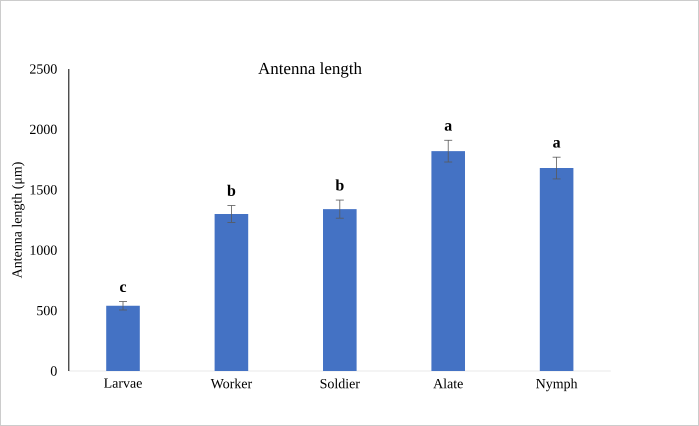  What do you see at coordinates (47, 311) in the screenshot?
I see `y-tick-label: 500` at bounding box center [47, 311].